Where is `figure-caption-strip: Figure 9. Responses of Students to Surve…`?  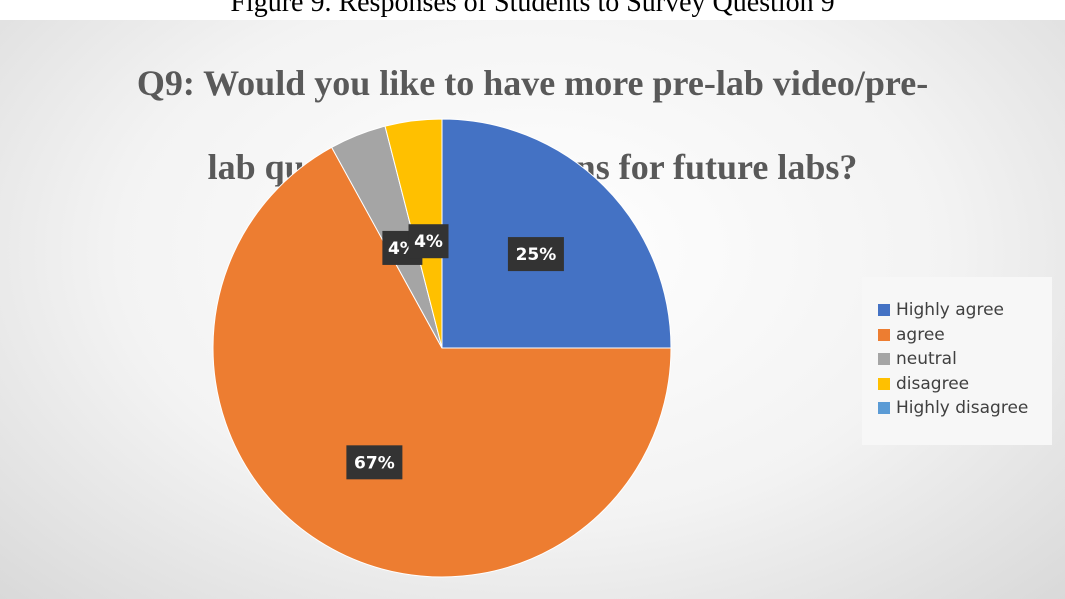 figure-caption-strip: Figure 9. Responses of Students to Surve… is located at coordinates (532, 10).